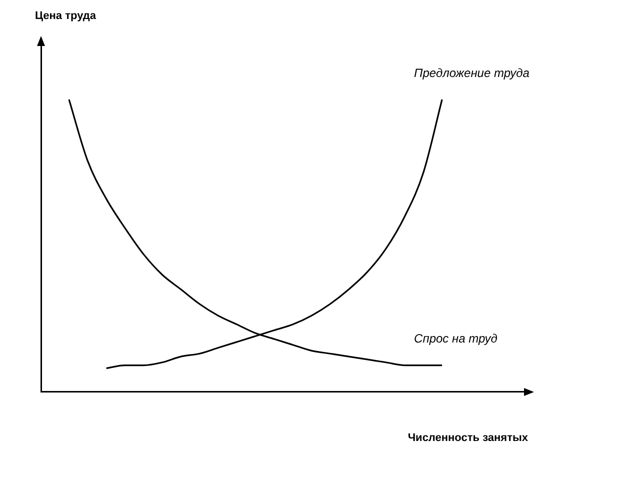  What do you see at coordinates (456, 339) in the screenshot?
I see `series-label: Спрос на труд` at bounding box center [456, 339].